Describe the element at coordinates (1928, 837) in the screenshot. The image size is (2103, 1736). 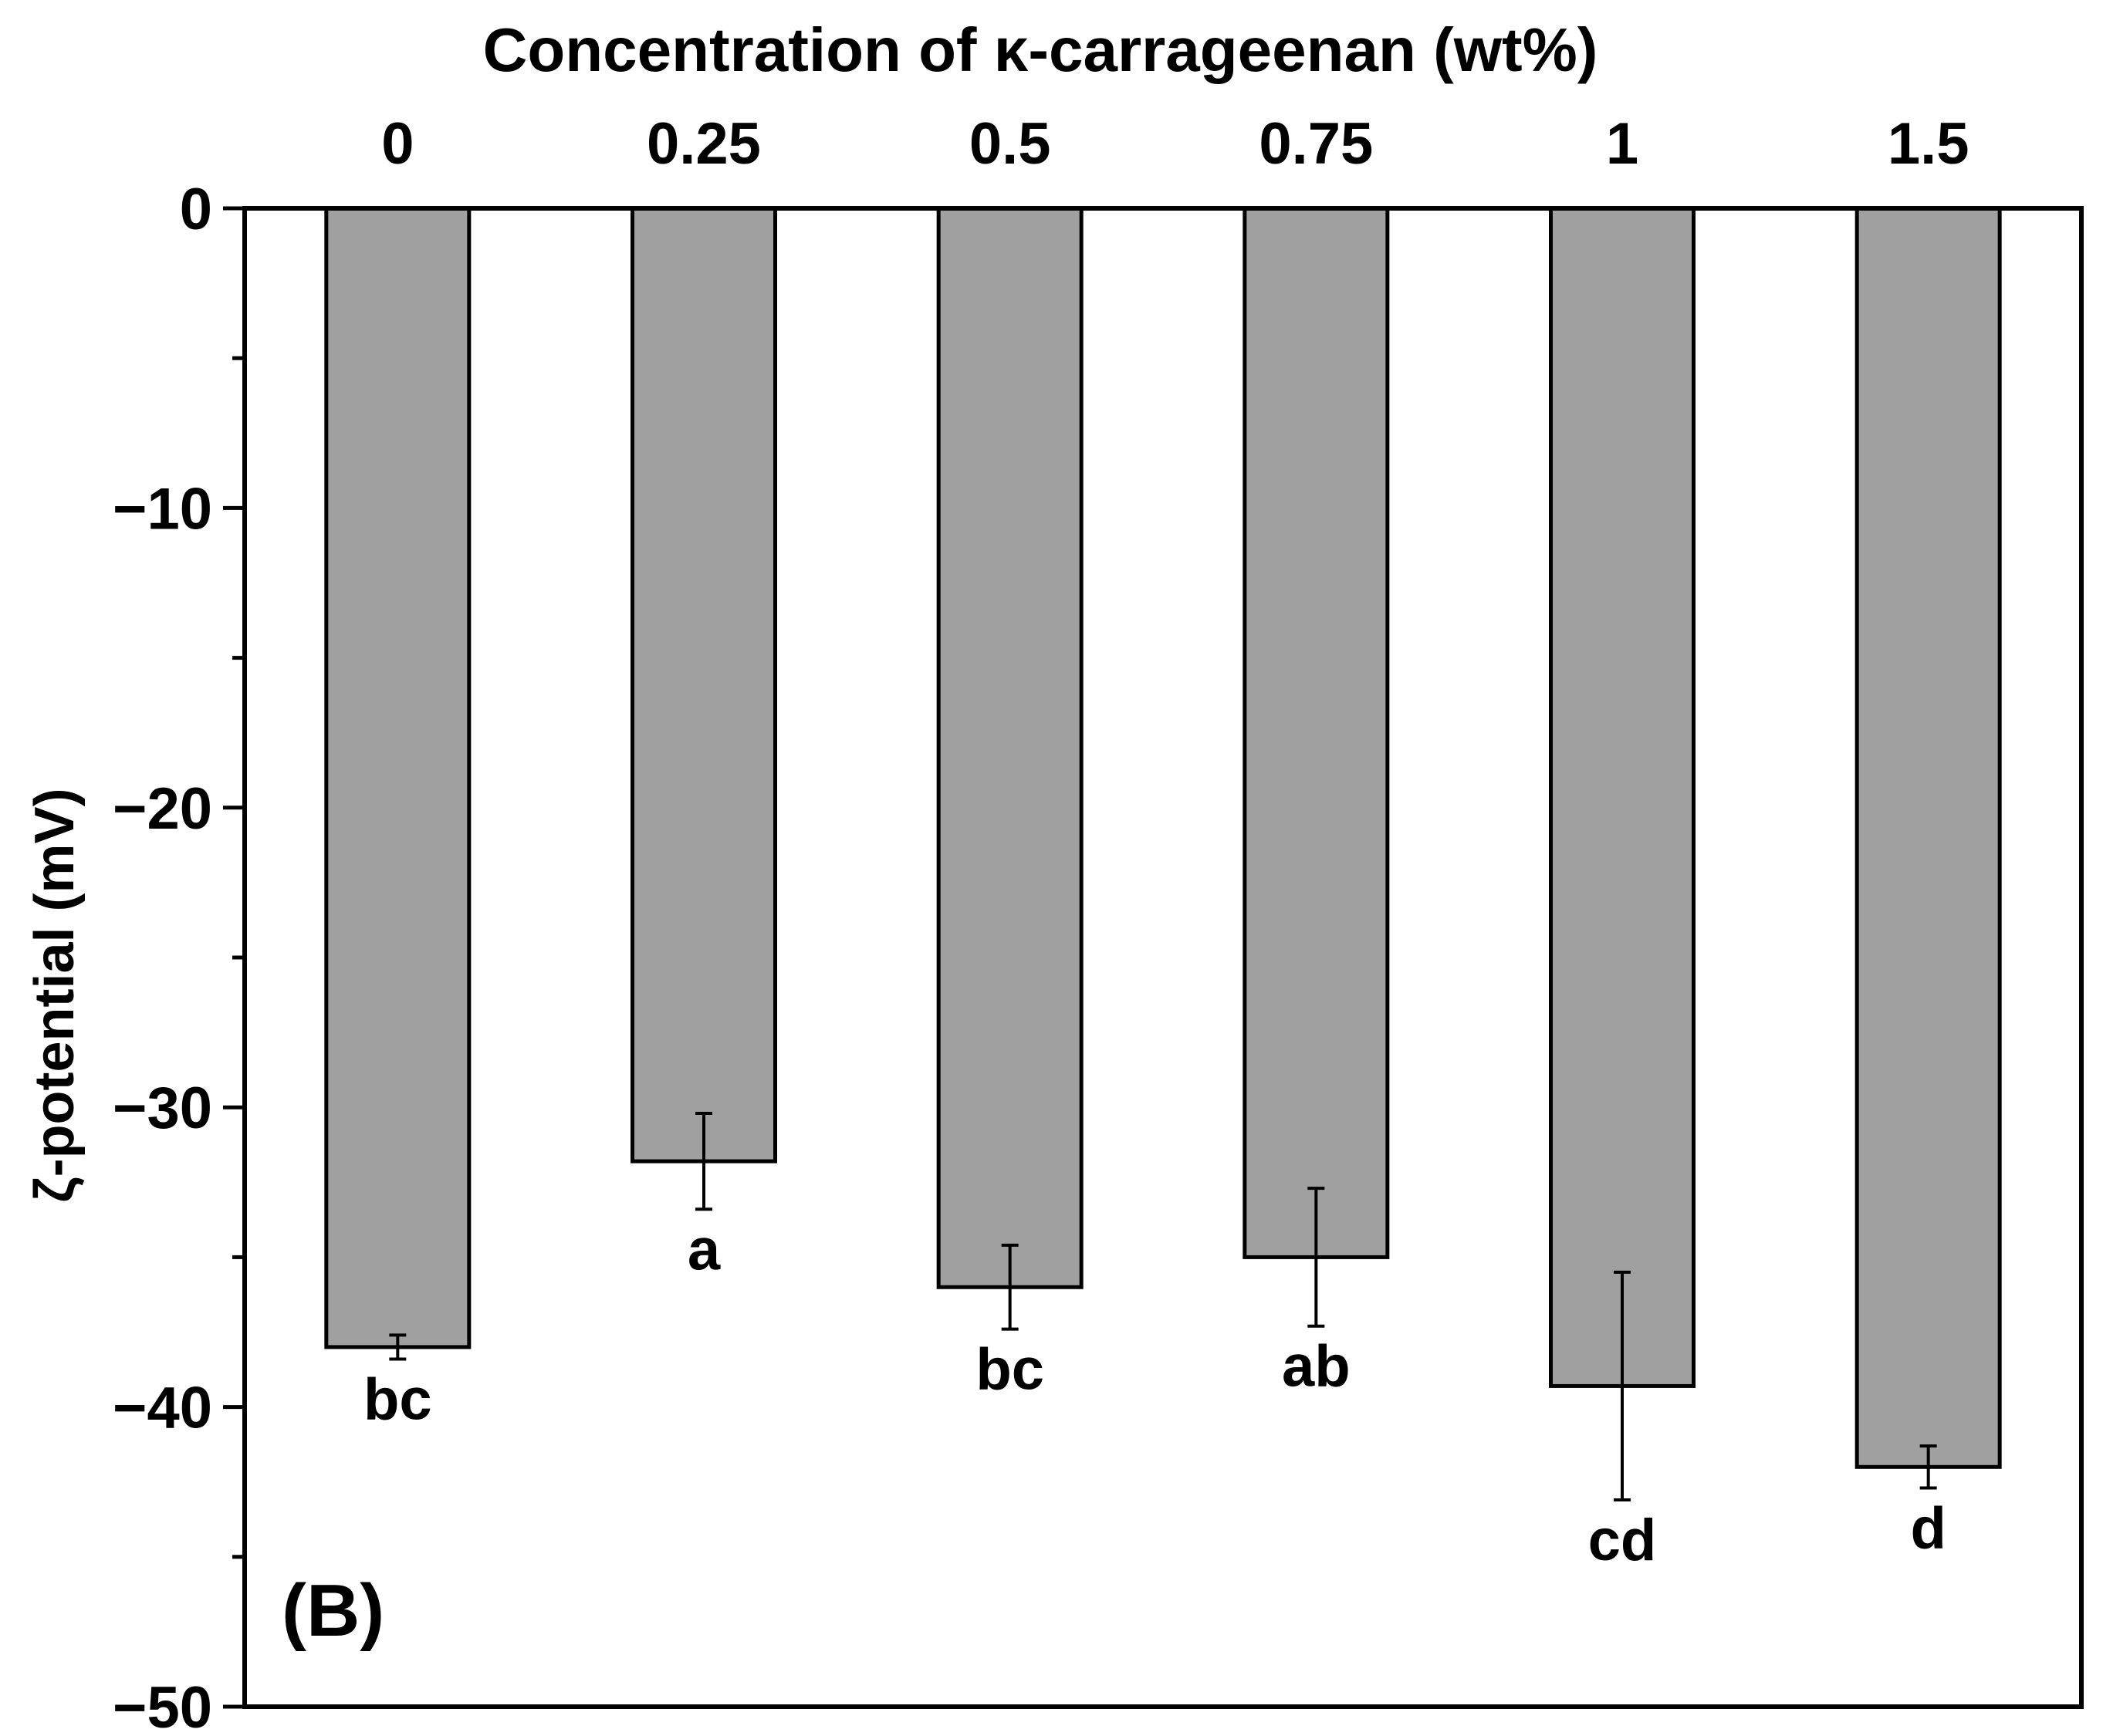
I see `bar-1.5` at that location.